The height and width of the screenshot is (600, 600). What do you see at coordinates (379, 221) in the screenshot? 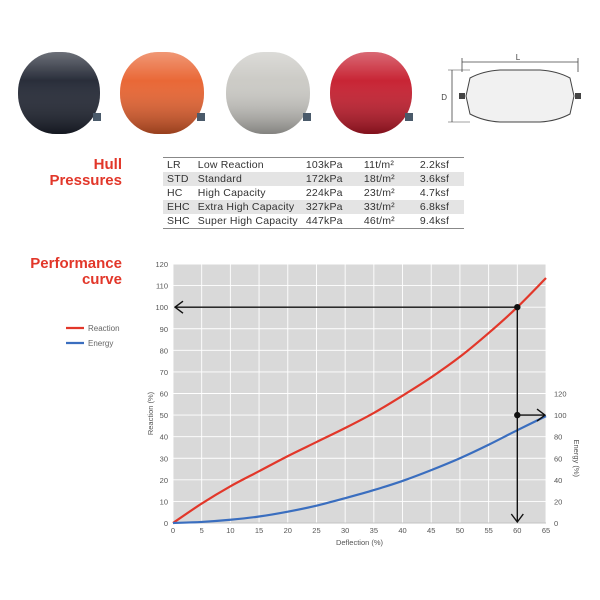
I see `pressure-cell: 46t/m²` at bounding box center [379, 221].